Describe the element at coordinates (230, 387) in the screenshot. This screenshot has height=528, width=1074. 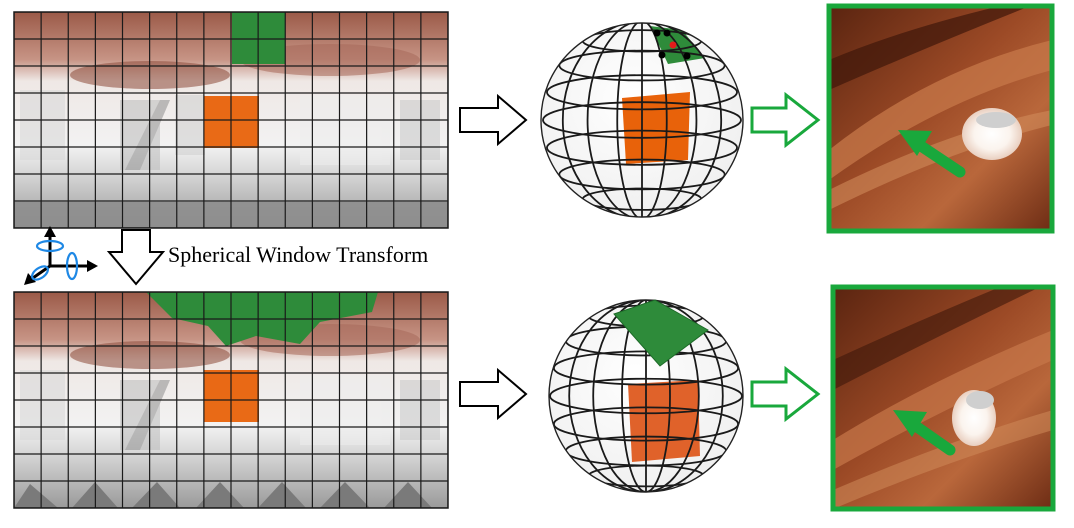
I see `bottom-room-details` at that location.